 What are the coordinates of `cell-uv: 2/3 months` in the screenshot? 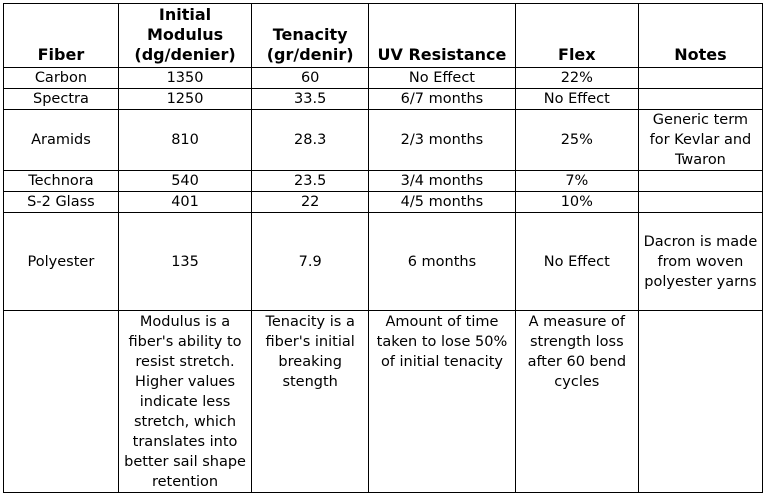 It's located at (442, 140).